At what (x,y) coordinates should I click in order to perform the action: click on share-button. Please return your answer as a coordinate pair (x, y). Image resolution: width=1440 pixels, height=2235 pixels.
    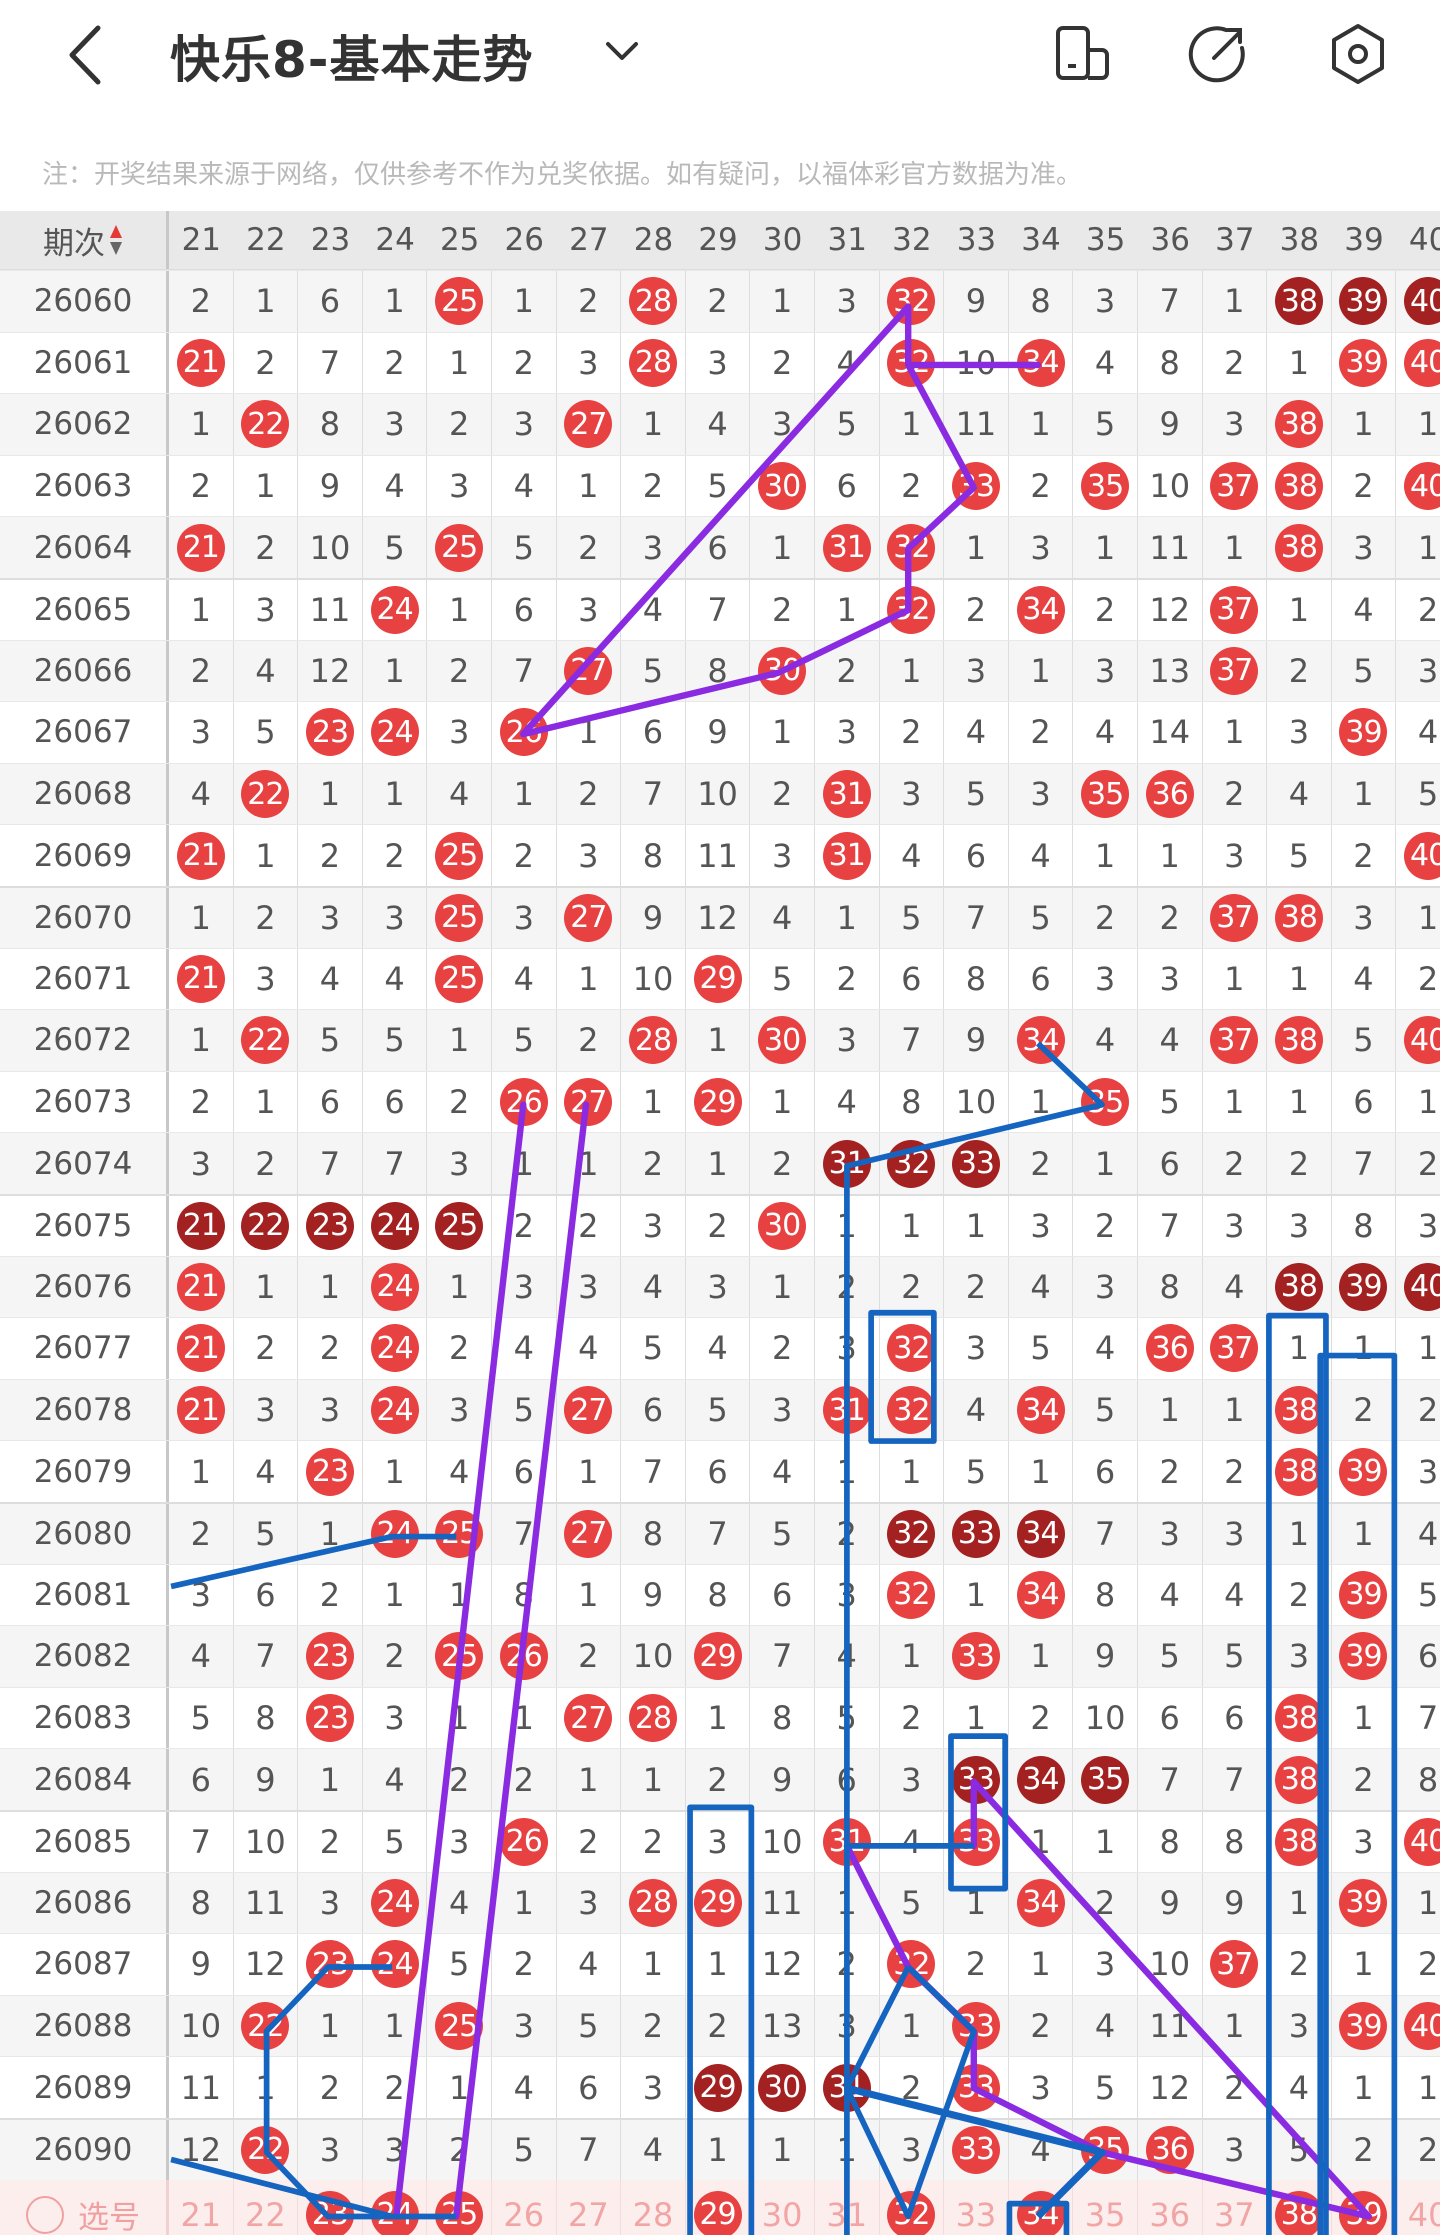
    Looking at the image, I should click on (1218, 54).